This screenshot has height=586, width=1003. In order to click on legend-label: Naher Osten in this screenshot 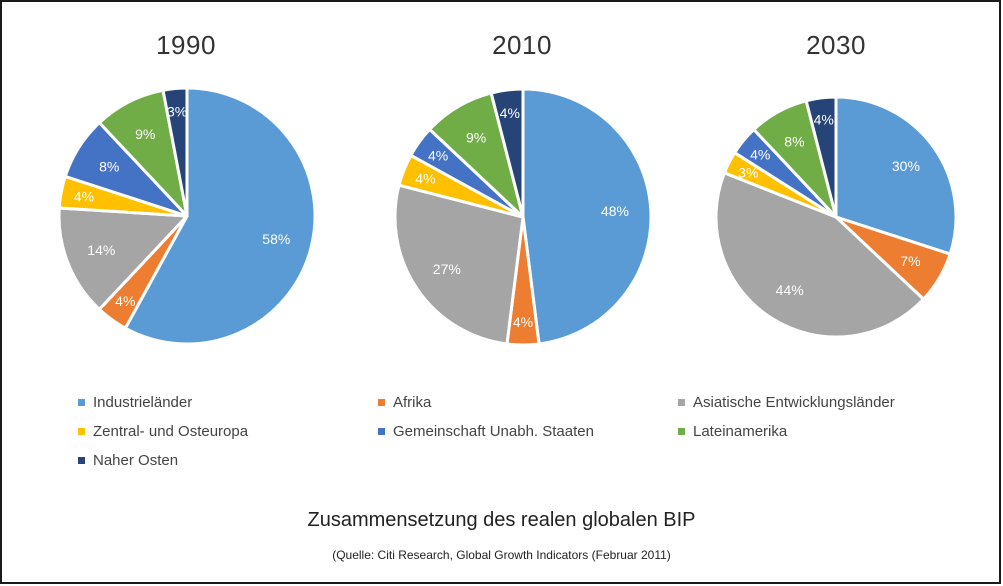, I will do `click(136, 460)`.